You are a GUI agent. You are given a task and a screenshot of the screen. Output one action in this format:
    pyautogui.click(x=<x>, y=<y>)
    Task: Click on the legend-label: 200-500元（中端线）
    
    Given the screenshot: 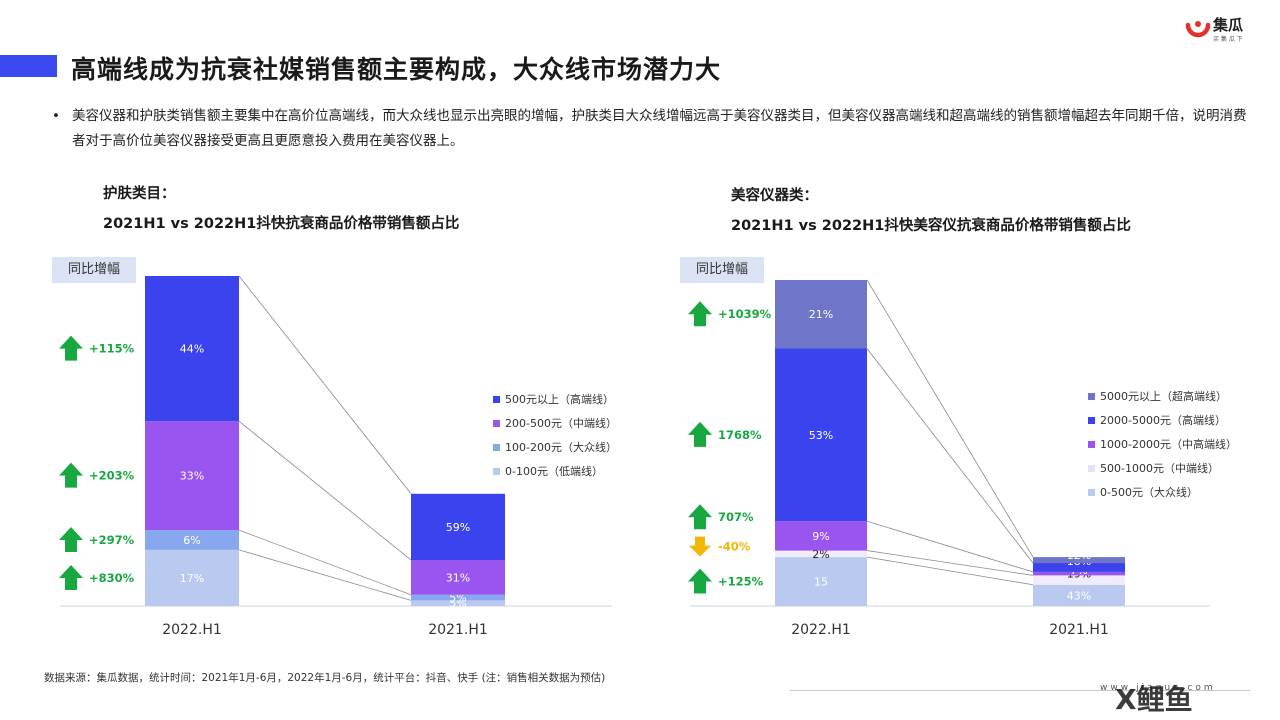 What is the action you would take?
    pyautogui.click(x=561, y=423)
    